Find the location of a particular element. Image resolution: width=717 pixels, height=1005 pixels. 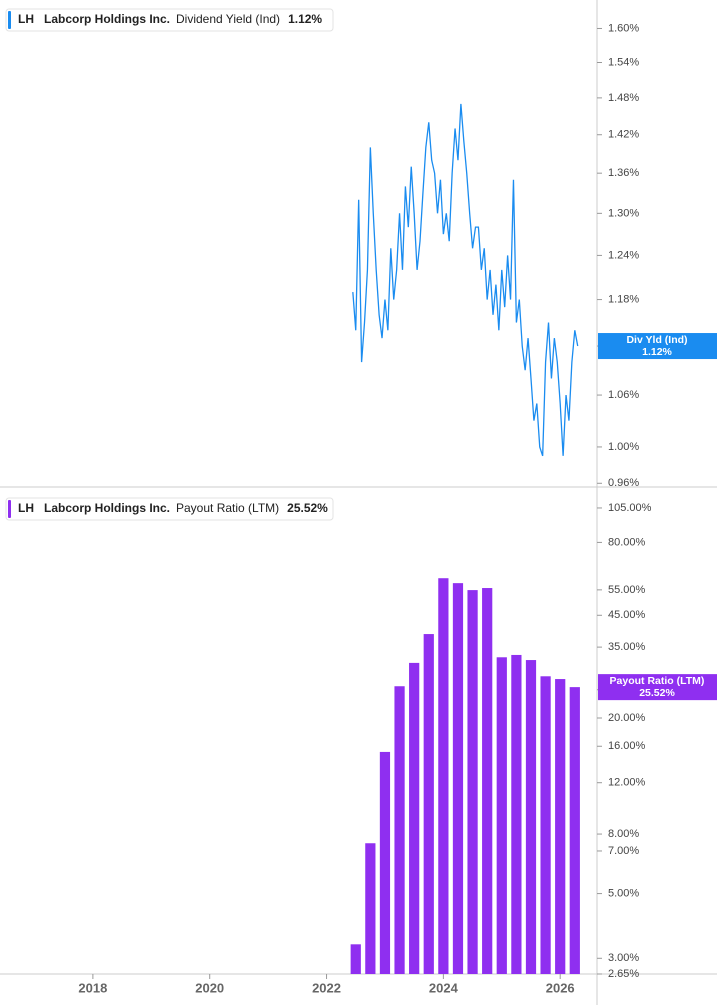

y-tick-label: 45.00% is located at coordinates (627, 615).